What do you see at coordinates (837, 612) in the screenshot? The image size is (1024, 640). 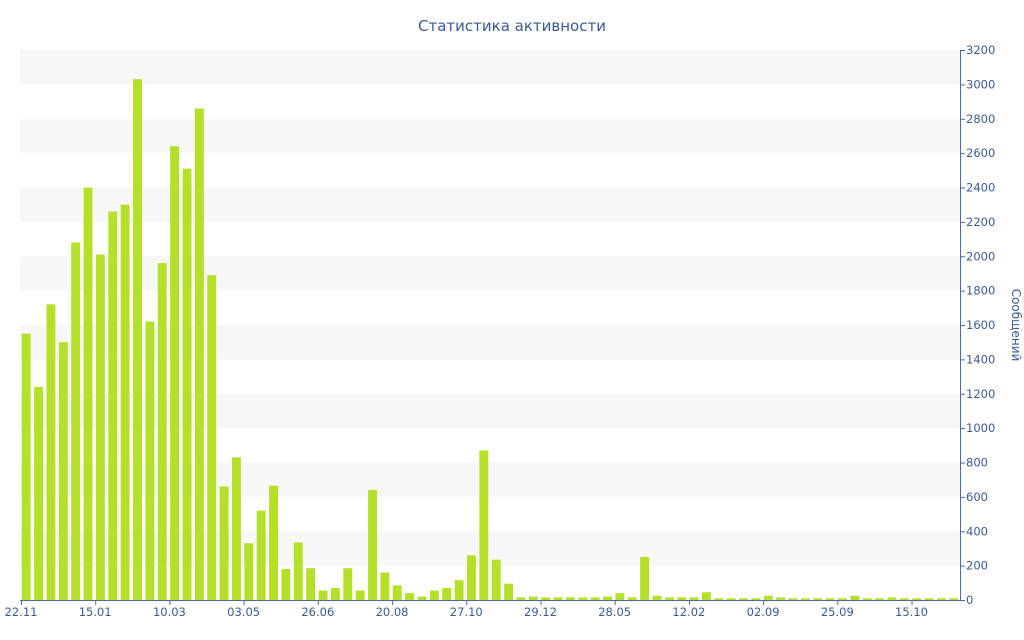 I see `x-tick-label: 25.09` at bounding box center [837, 612].